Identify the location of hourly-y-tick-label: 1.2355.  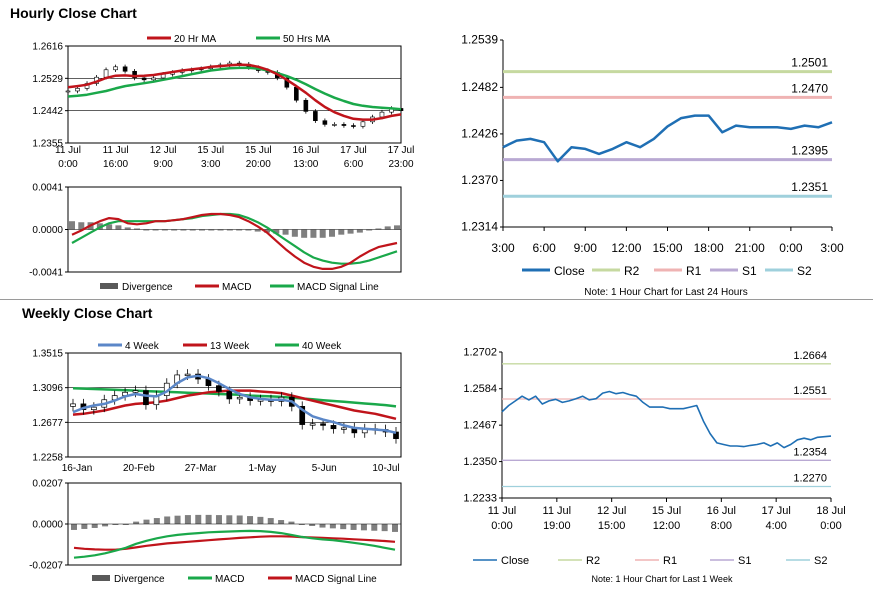
(47, 144).